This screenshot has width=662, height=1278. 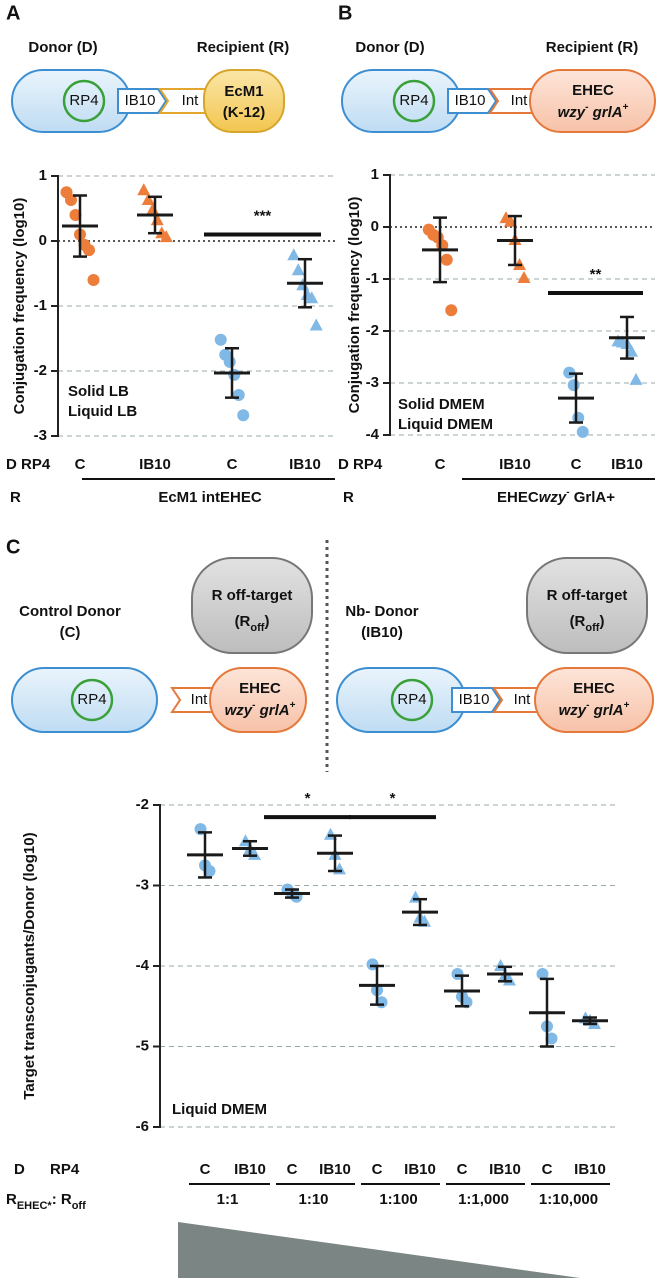 I want to click on panel-label: C, so click(x=13, y=547).